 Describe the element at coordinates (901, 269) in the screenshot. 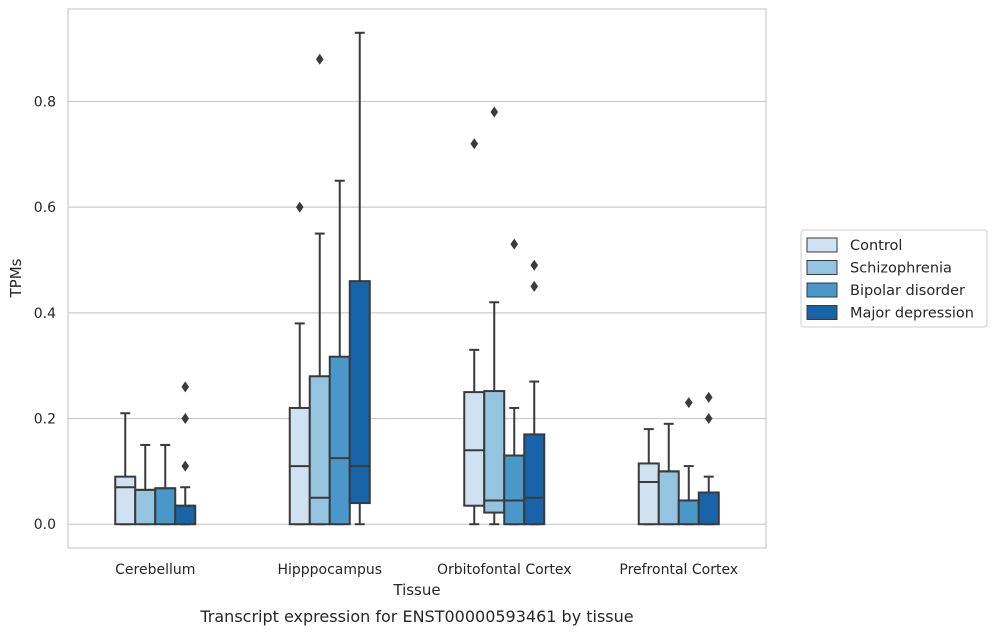

I see `legend-label: Schizophrenia` at that location.